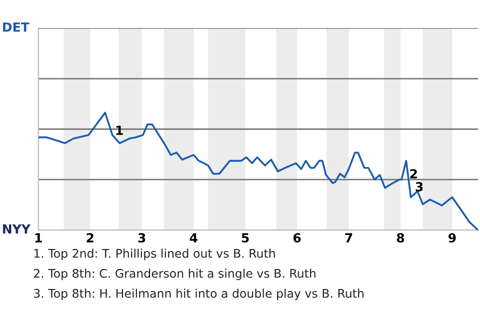  Describe the element at coordinates (38, 237) in the screenshot. I see `x-tick-label: 1` at that location.